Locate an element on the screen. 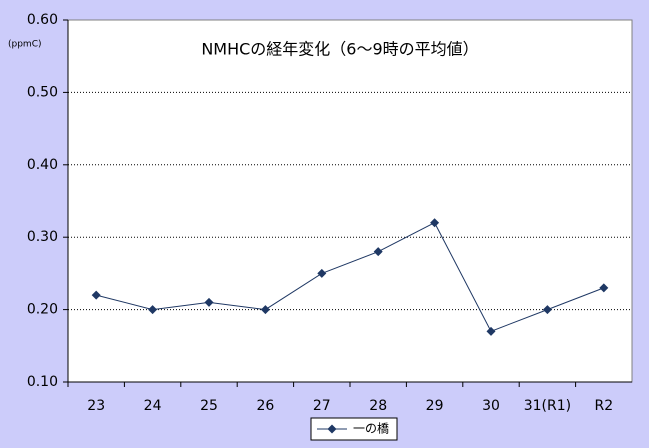 The height and width of the screenshot is (448, 649). legend-box is located at coordinates (354, 429).